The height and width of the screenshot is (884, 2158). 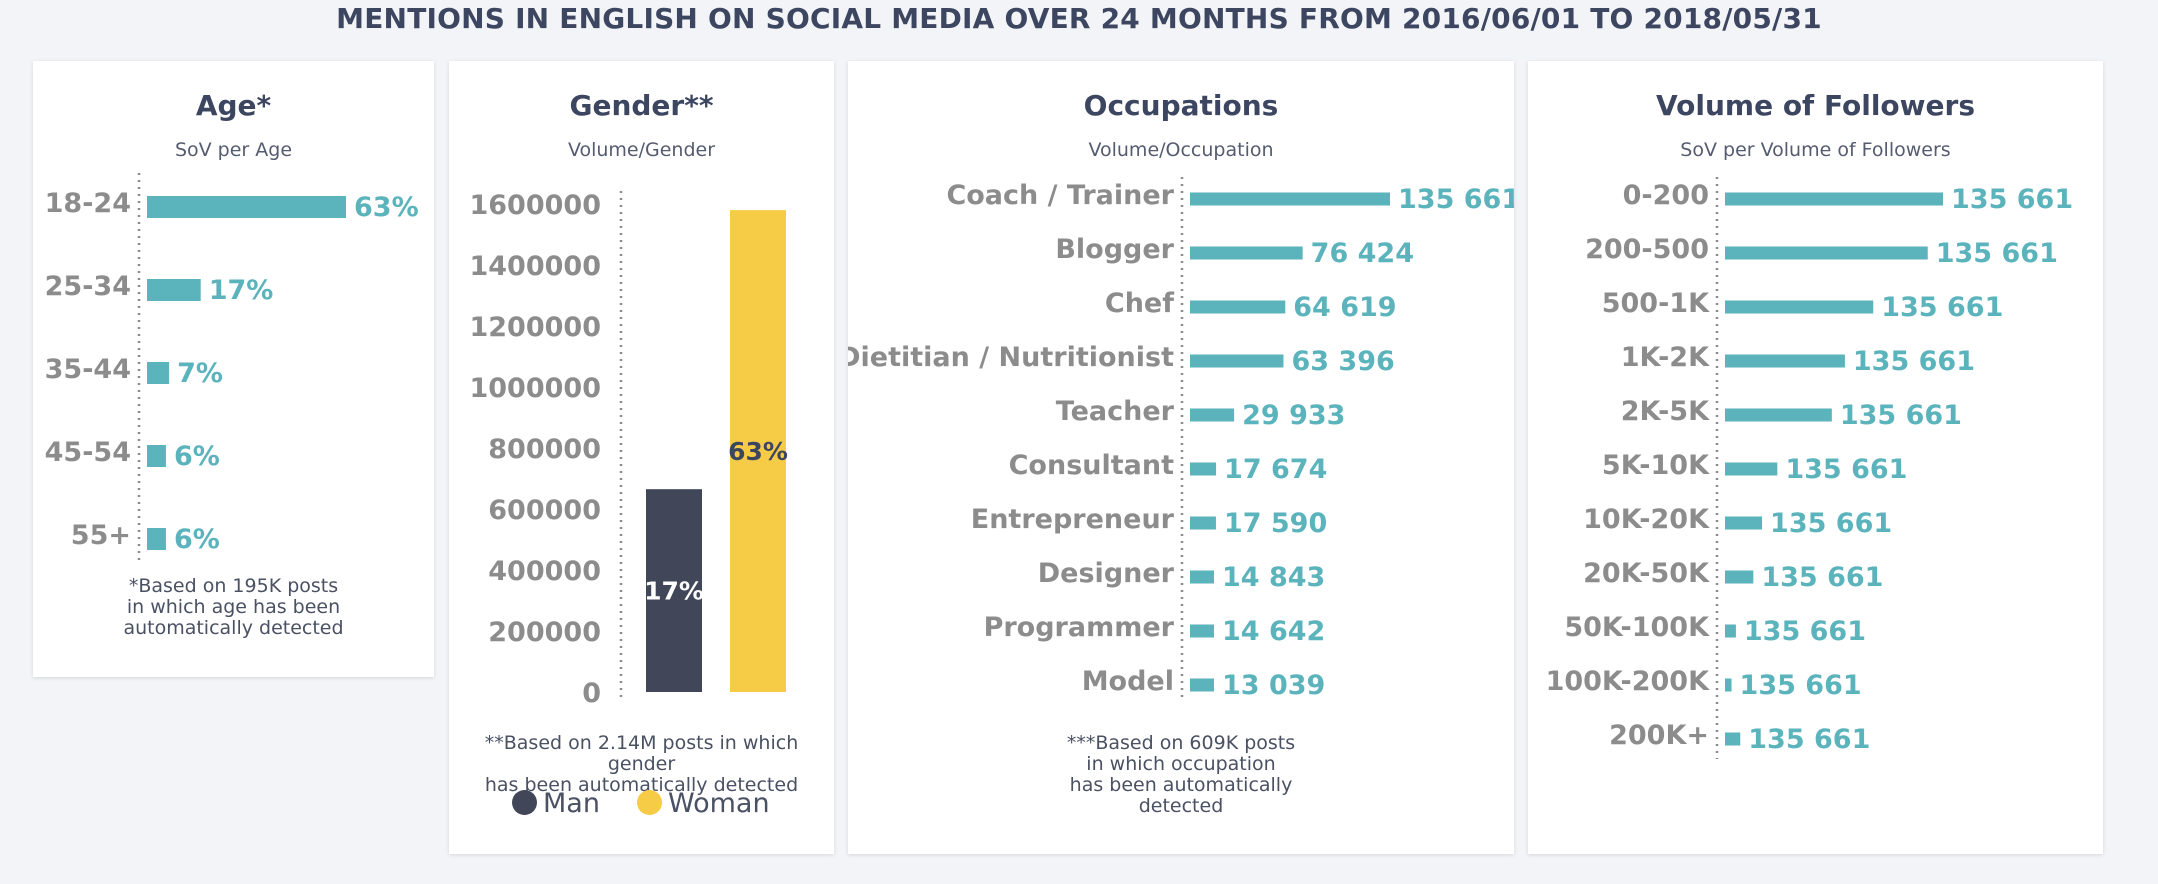 I want to click on followers-category-label: 20K-50K, so click(x=1646, y=573).